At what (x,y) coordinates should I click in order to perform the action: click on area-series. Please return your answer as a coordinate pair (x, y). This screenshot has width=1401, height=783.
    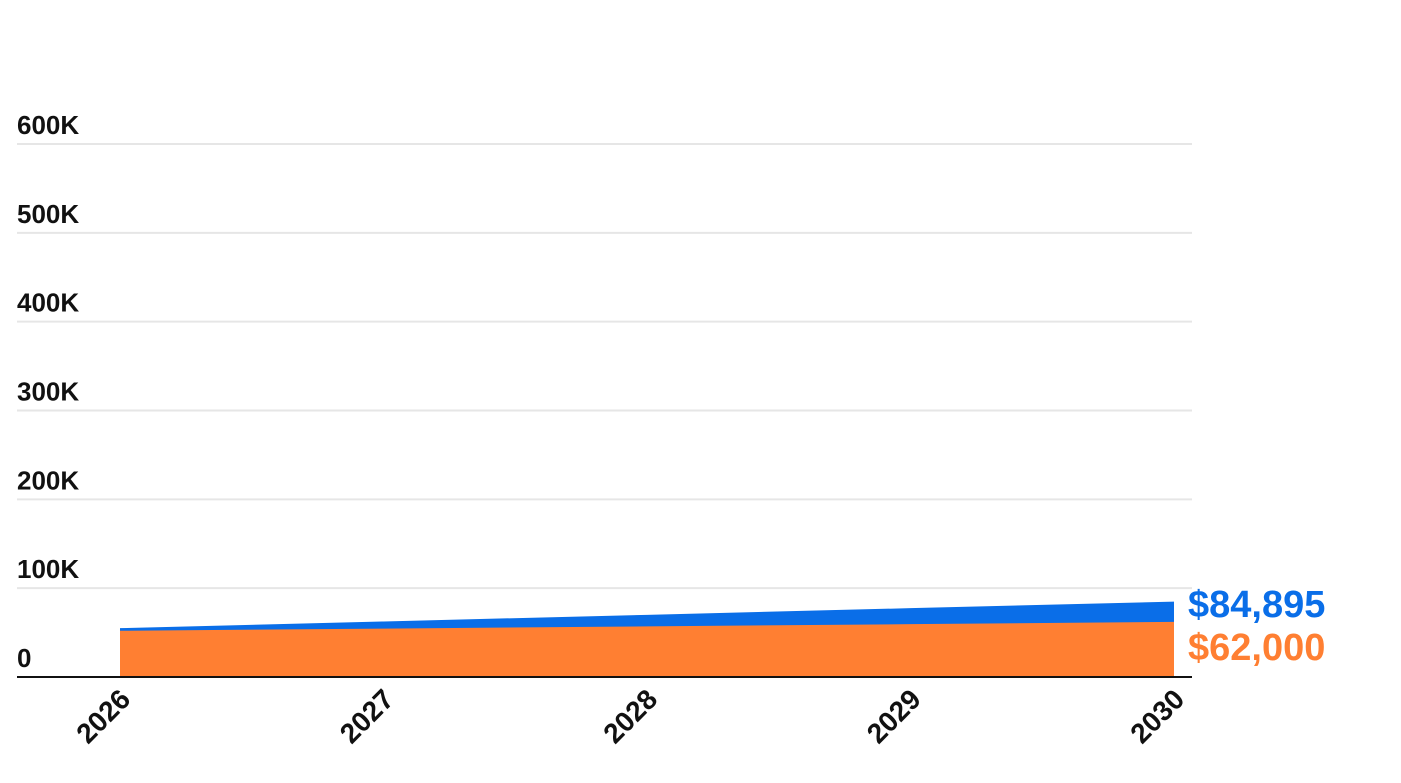
    Looking at the image, I should click on (647, 639).